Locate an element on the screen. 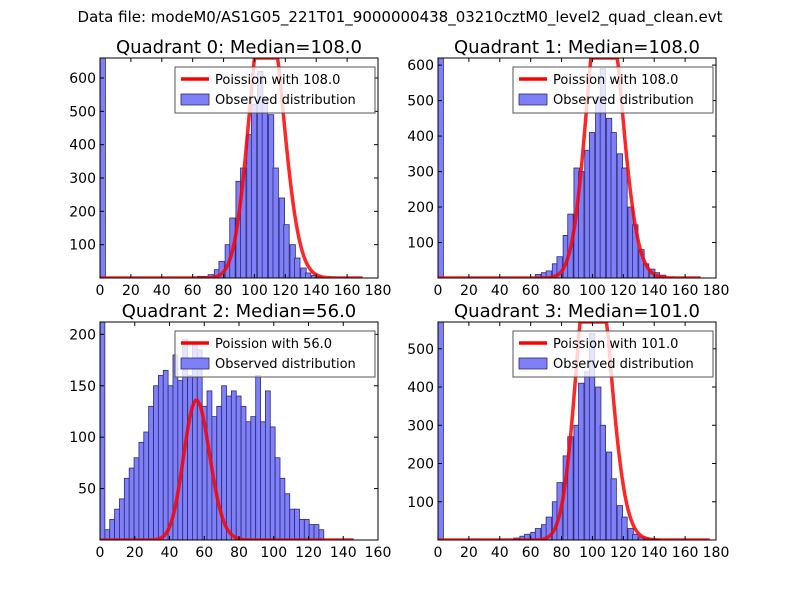 The height and width of the screenshot is (600, 800). legend-entry-poisson: Poission with 101.0 is located at coordinates (615, 344).